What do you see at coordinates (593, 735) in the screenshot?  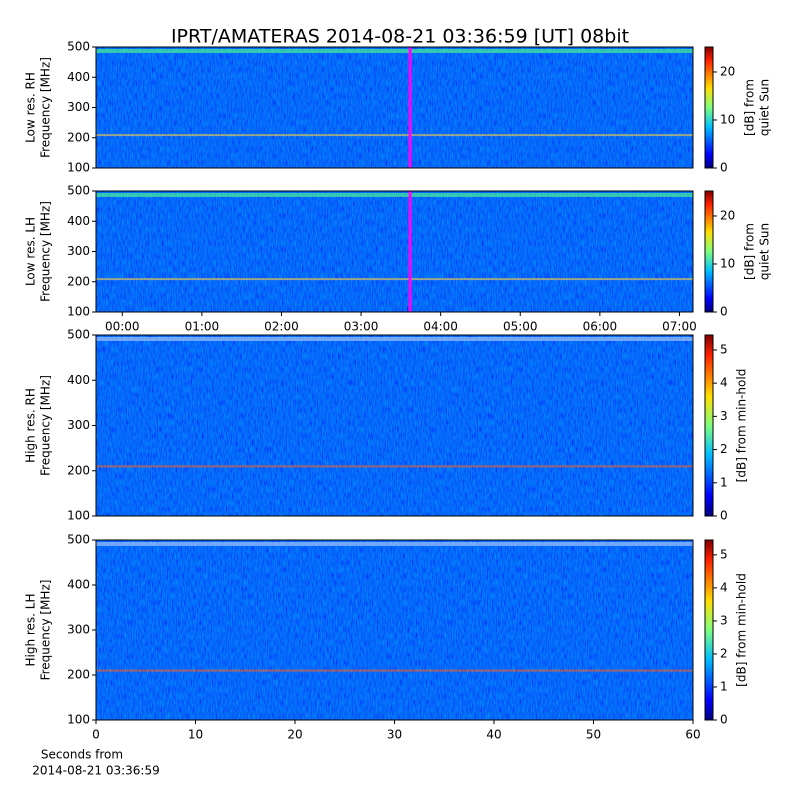 I see `x-tick-label: 50` at bounding box center [593, 735].